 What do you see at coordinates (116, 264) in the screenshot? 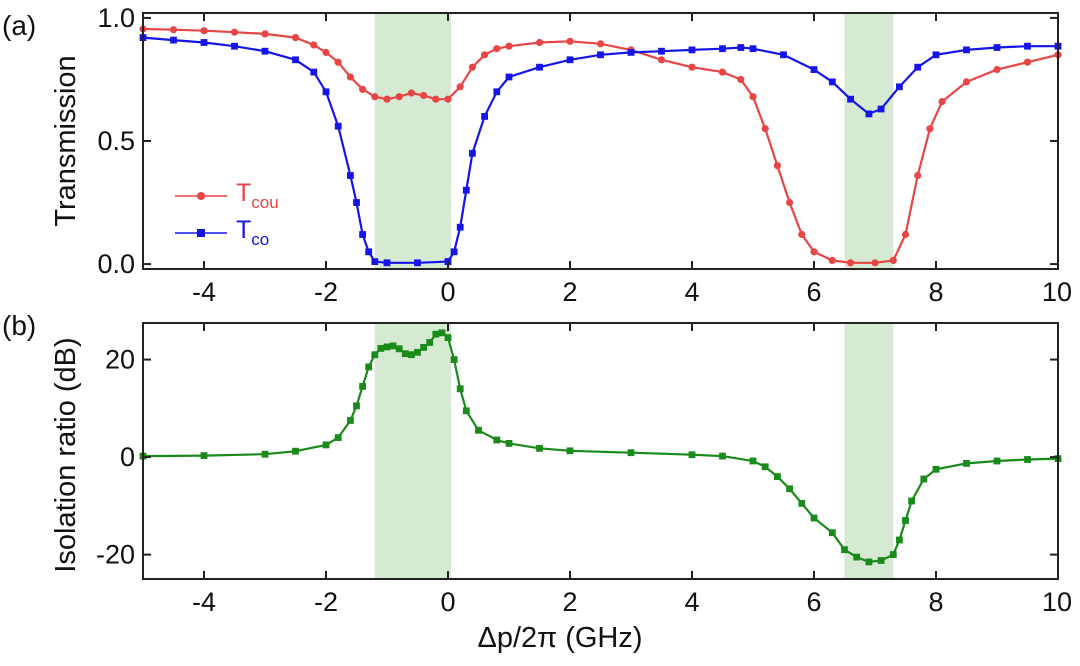
I see `y-tick-label: 0.0` at bounding box center [116, 264].